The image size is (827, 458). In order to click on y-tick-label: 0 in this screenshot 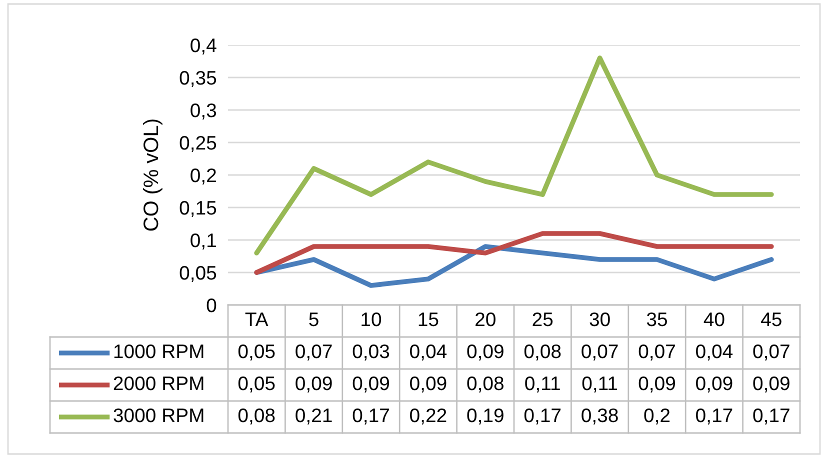, I will do `click(211, 305)`.